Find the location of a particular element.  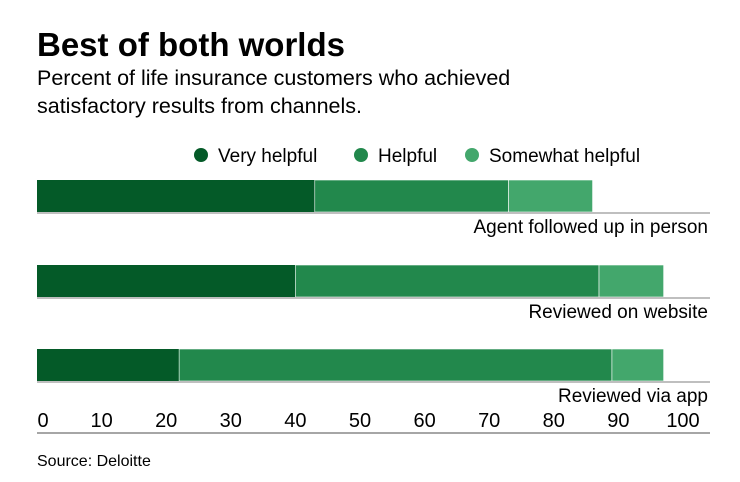

x-tick-label: 0 is located at coordinates (42, 421).